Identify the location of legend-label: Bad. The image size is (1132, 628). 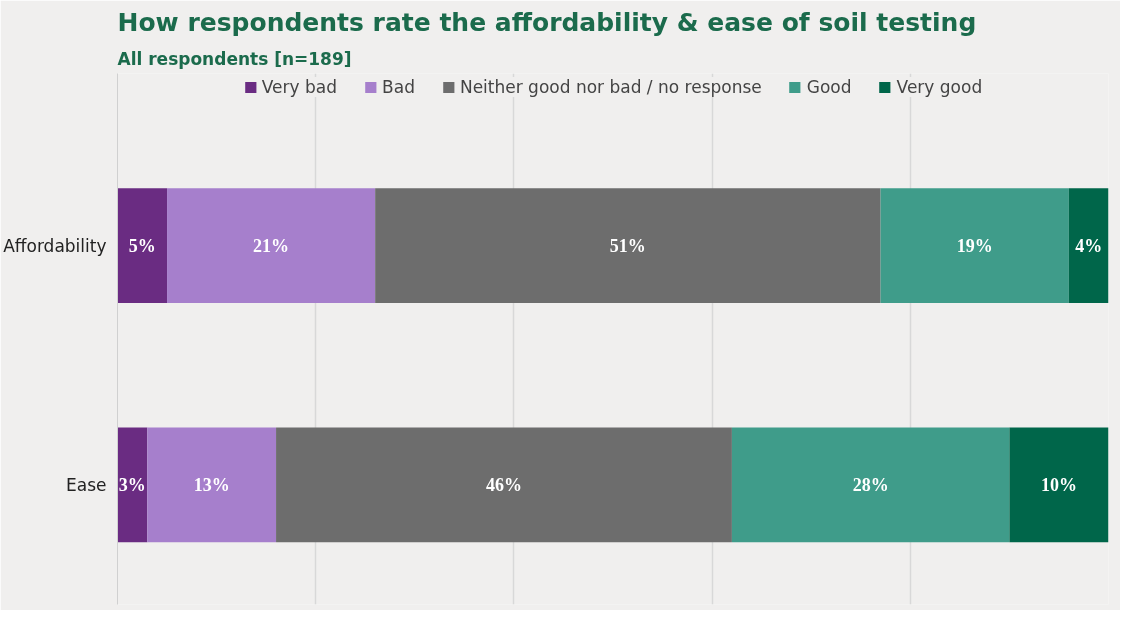
(398, 87).